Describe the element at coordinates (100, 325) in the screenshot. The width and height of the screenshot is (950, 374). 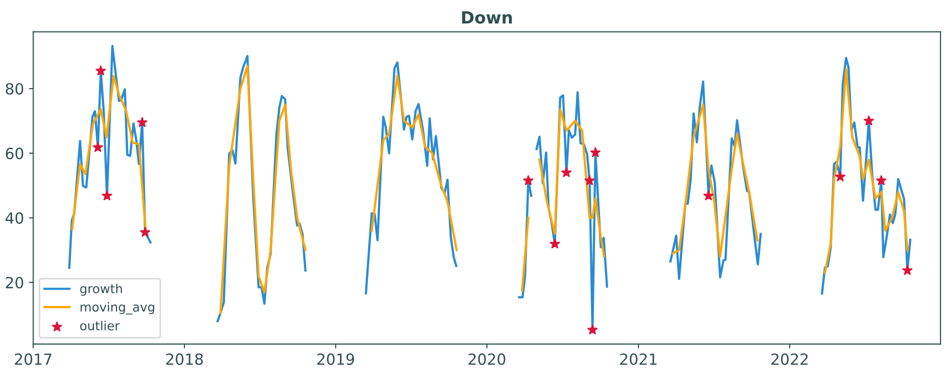
I see `legend-label: outlier` at that location.